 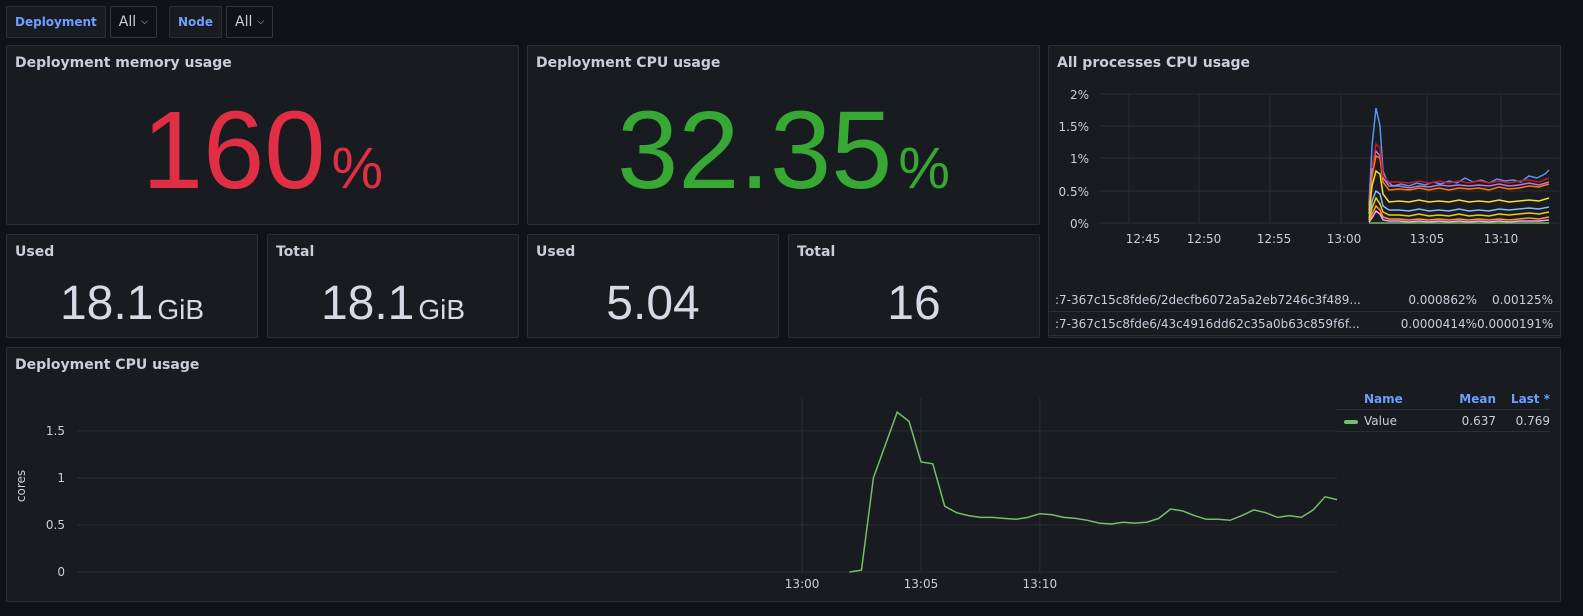 I want to click on x-tick-label: 12:55, so click(x=1274, y=239).